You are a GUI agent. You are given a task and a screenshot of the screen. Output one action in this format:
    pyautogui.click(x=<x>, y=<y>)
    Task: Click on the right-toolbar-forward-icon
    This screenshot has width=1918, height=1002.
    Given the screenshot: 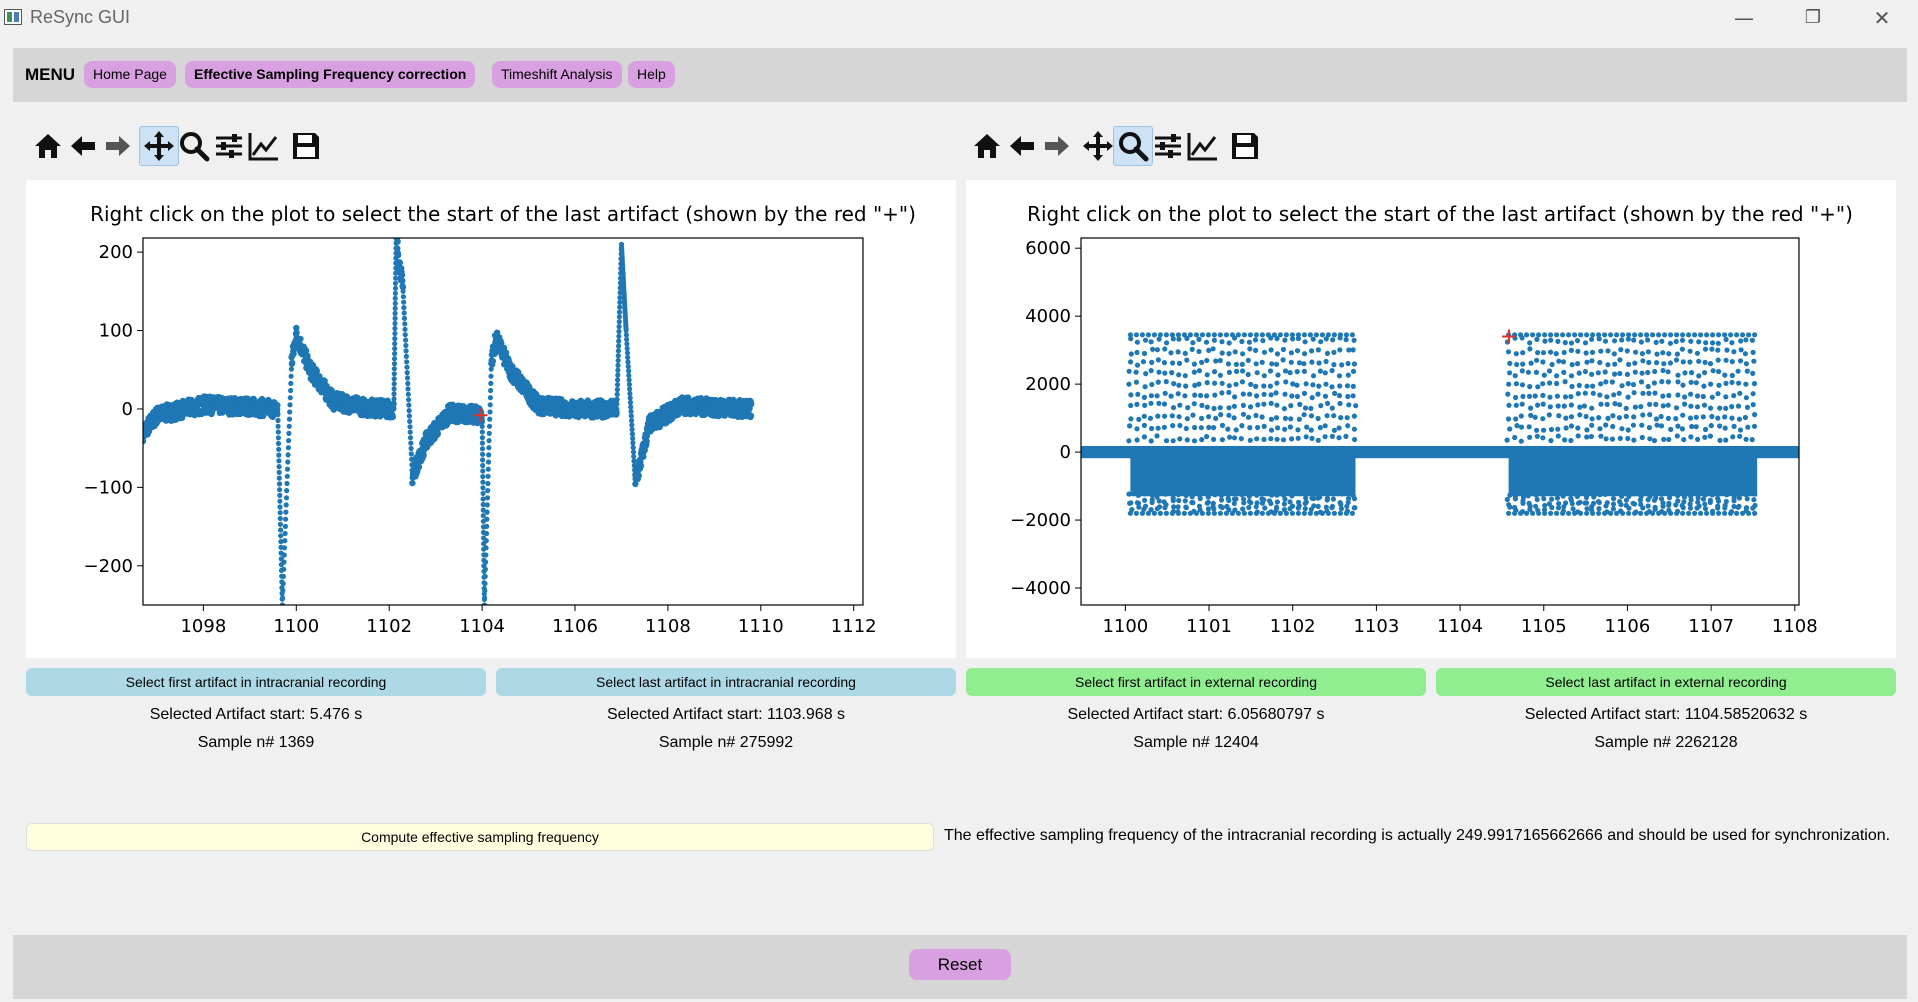 What is the action you would take?
    pyautogui.click(x=1057, y=146)
    